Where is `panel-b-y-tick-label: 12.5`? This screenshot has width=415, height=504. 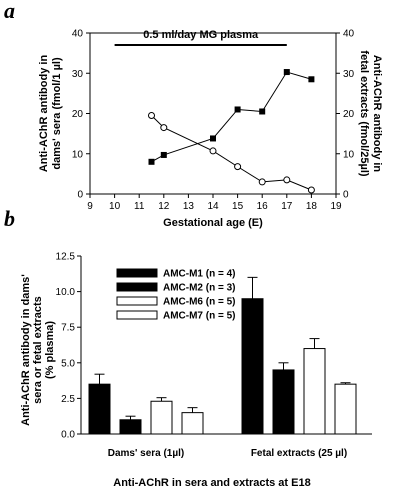 panel-b-y-tick-label: 12.5 is located at coordinates (66, 257).